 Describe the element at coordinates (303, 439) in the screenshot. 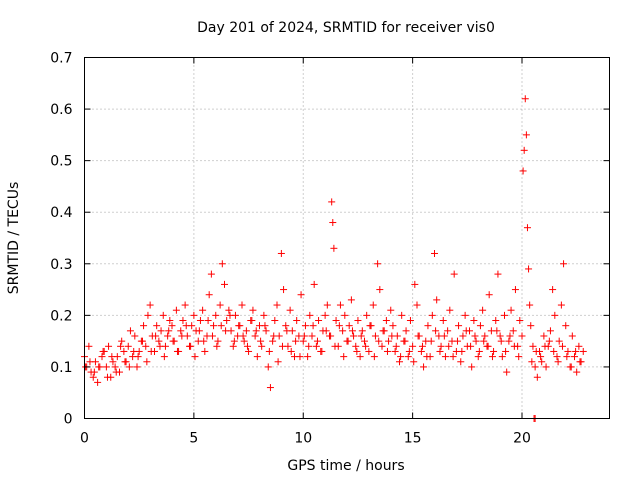

I see `x-tick-label: 10` at that location.